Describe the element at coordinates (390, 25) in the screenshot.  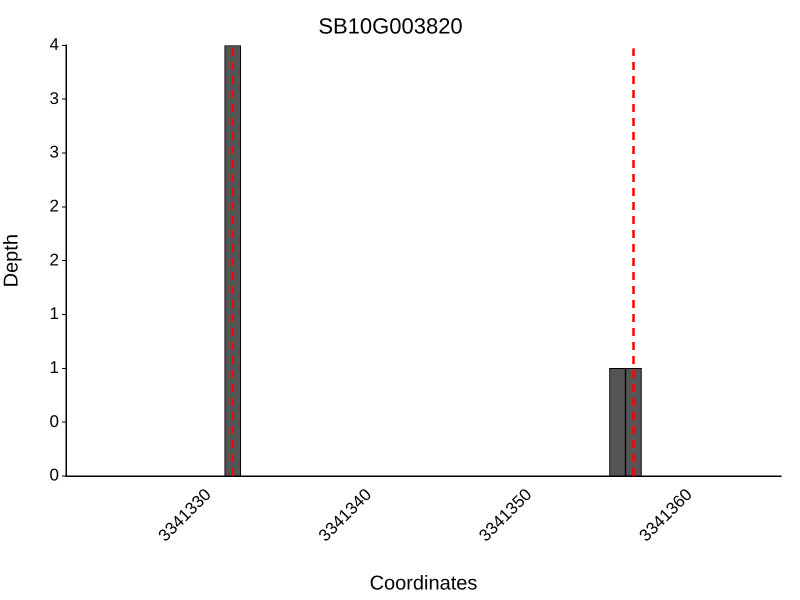
I see `chart-title: SB10G003820` at that location.